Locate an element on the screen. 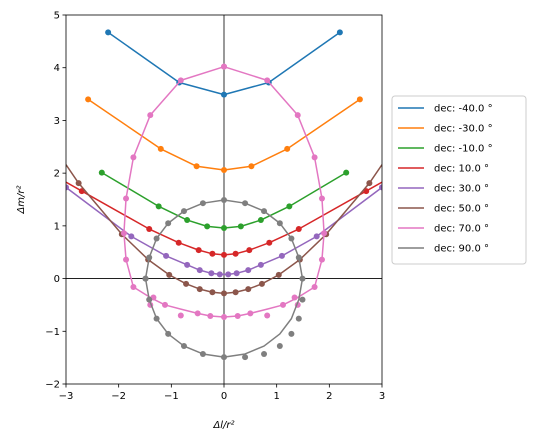 The image size is (534, 443). x-tick-label: −3 is located at coordinates (66, 396).